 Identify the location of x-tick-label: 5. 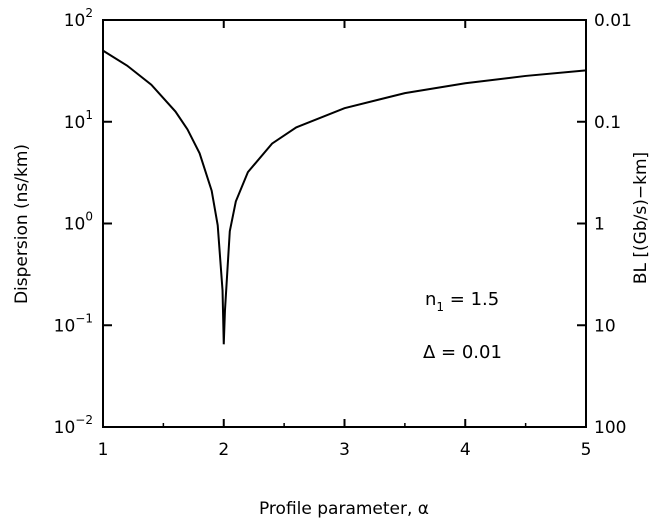
(586, 450).